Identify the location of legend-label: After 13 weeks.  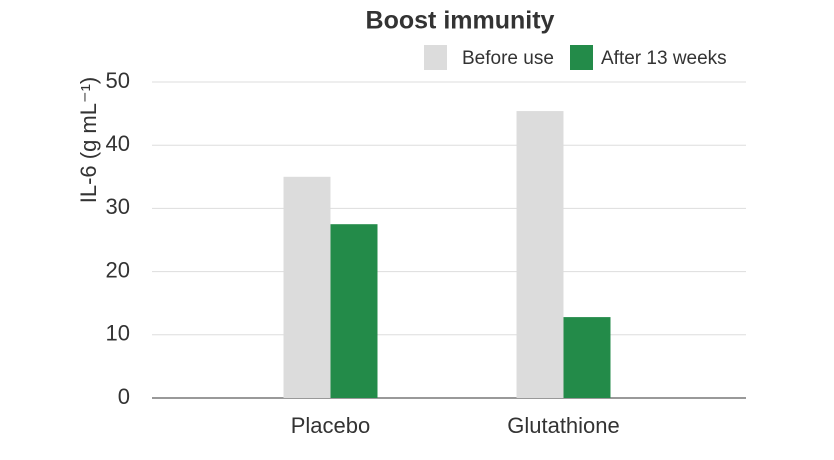
(664, 58).